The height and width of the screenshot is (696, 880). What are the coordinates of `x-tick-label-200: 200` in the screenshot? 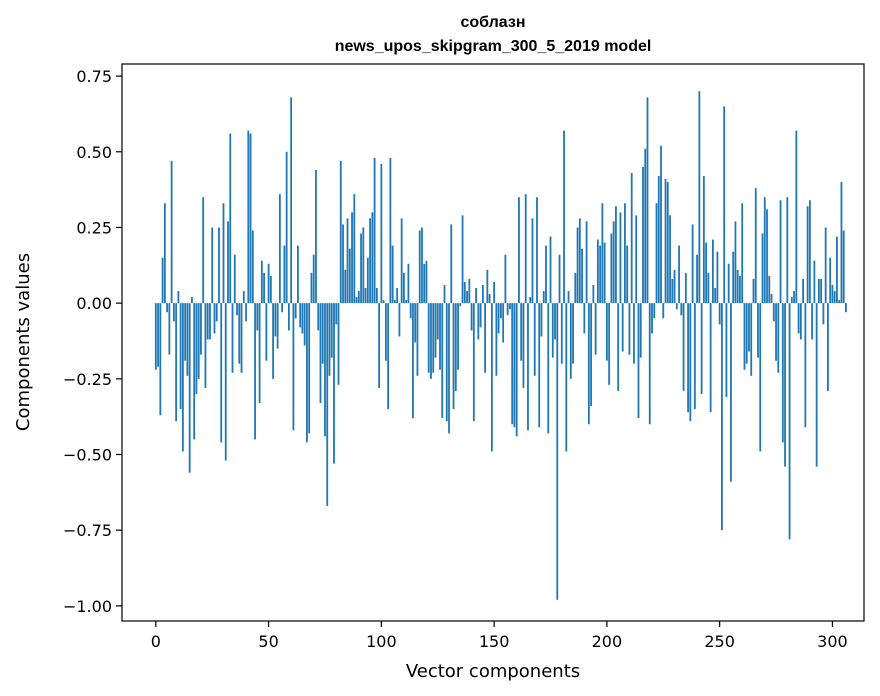 It's located at (607, 641).